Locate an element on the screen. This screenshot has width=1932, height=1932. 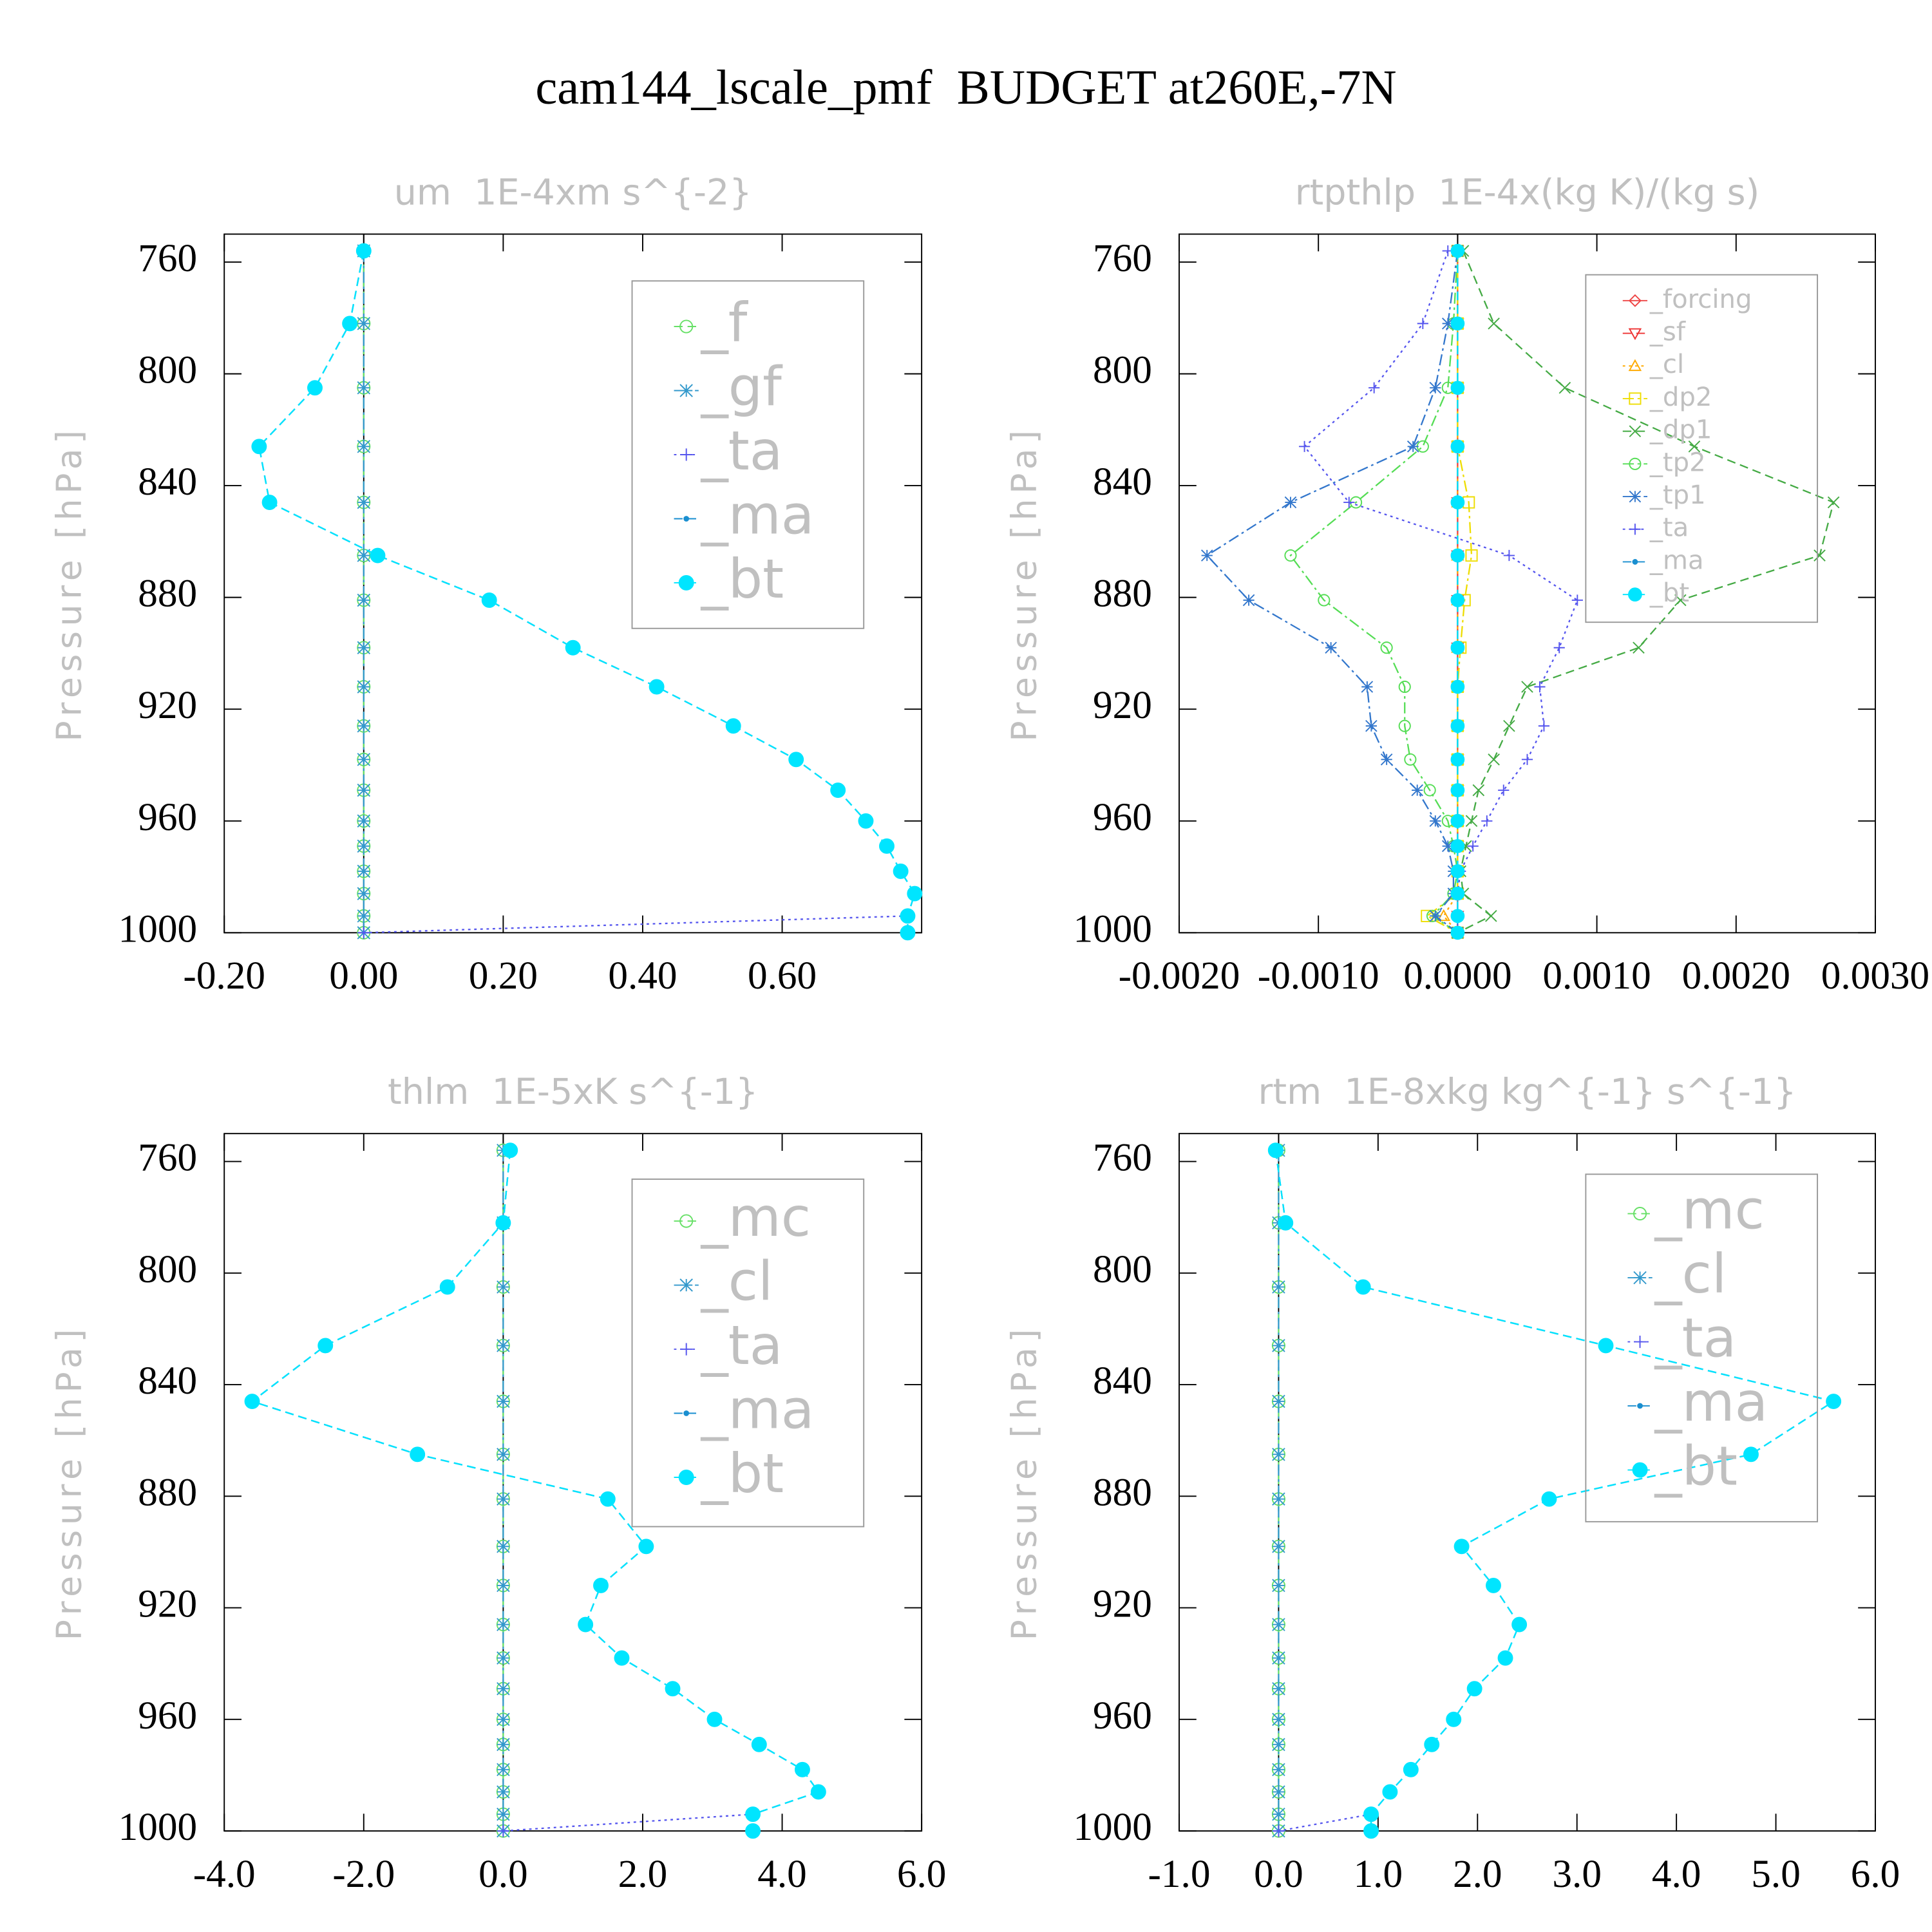
legend-label: _cl is located at coordinates (1690, 1273).